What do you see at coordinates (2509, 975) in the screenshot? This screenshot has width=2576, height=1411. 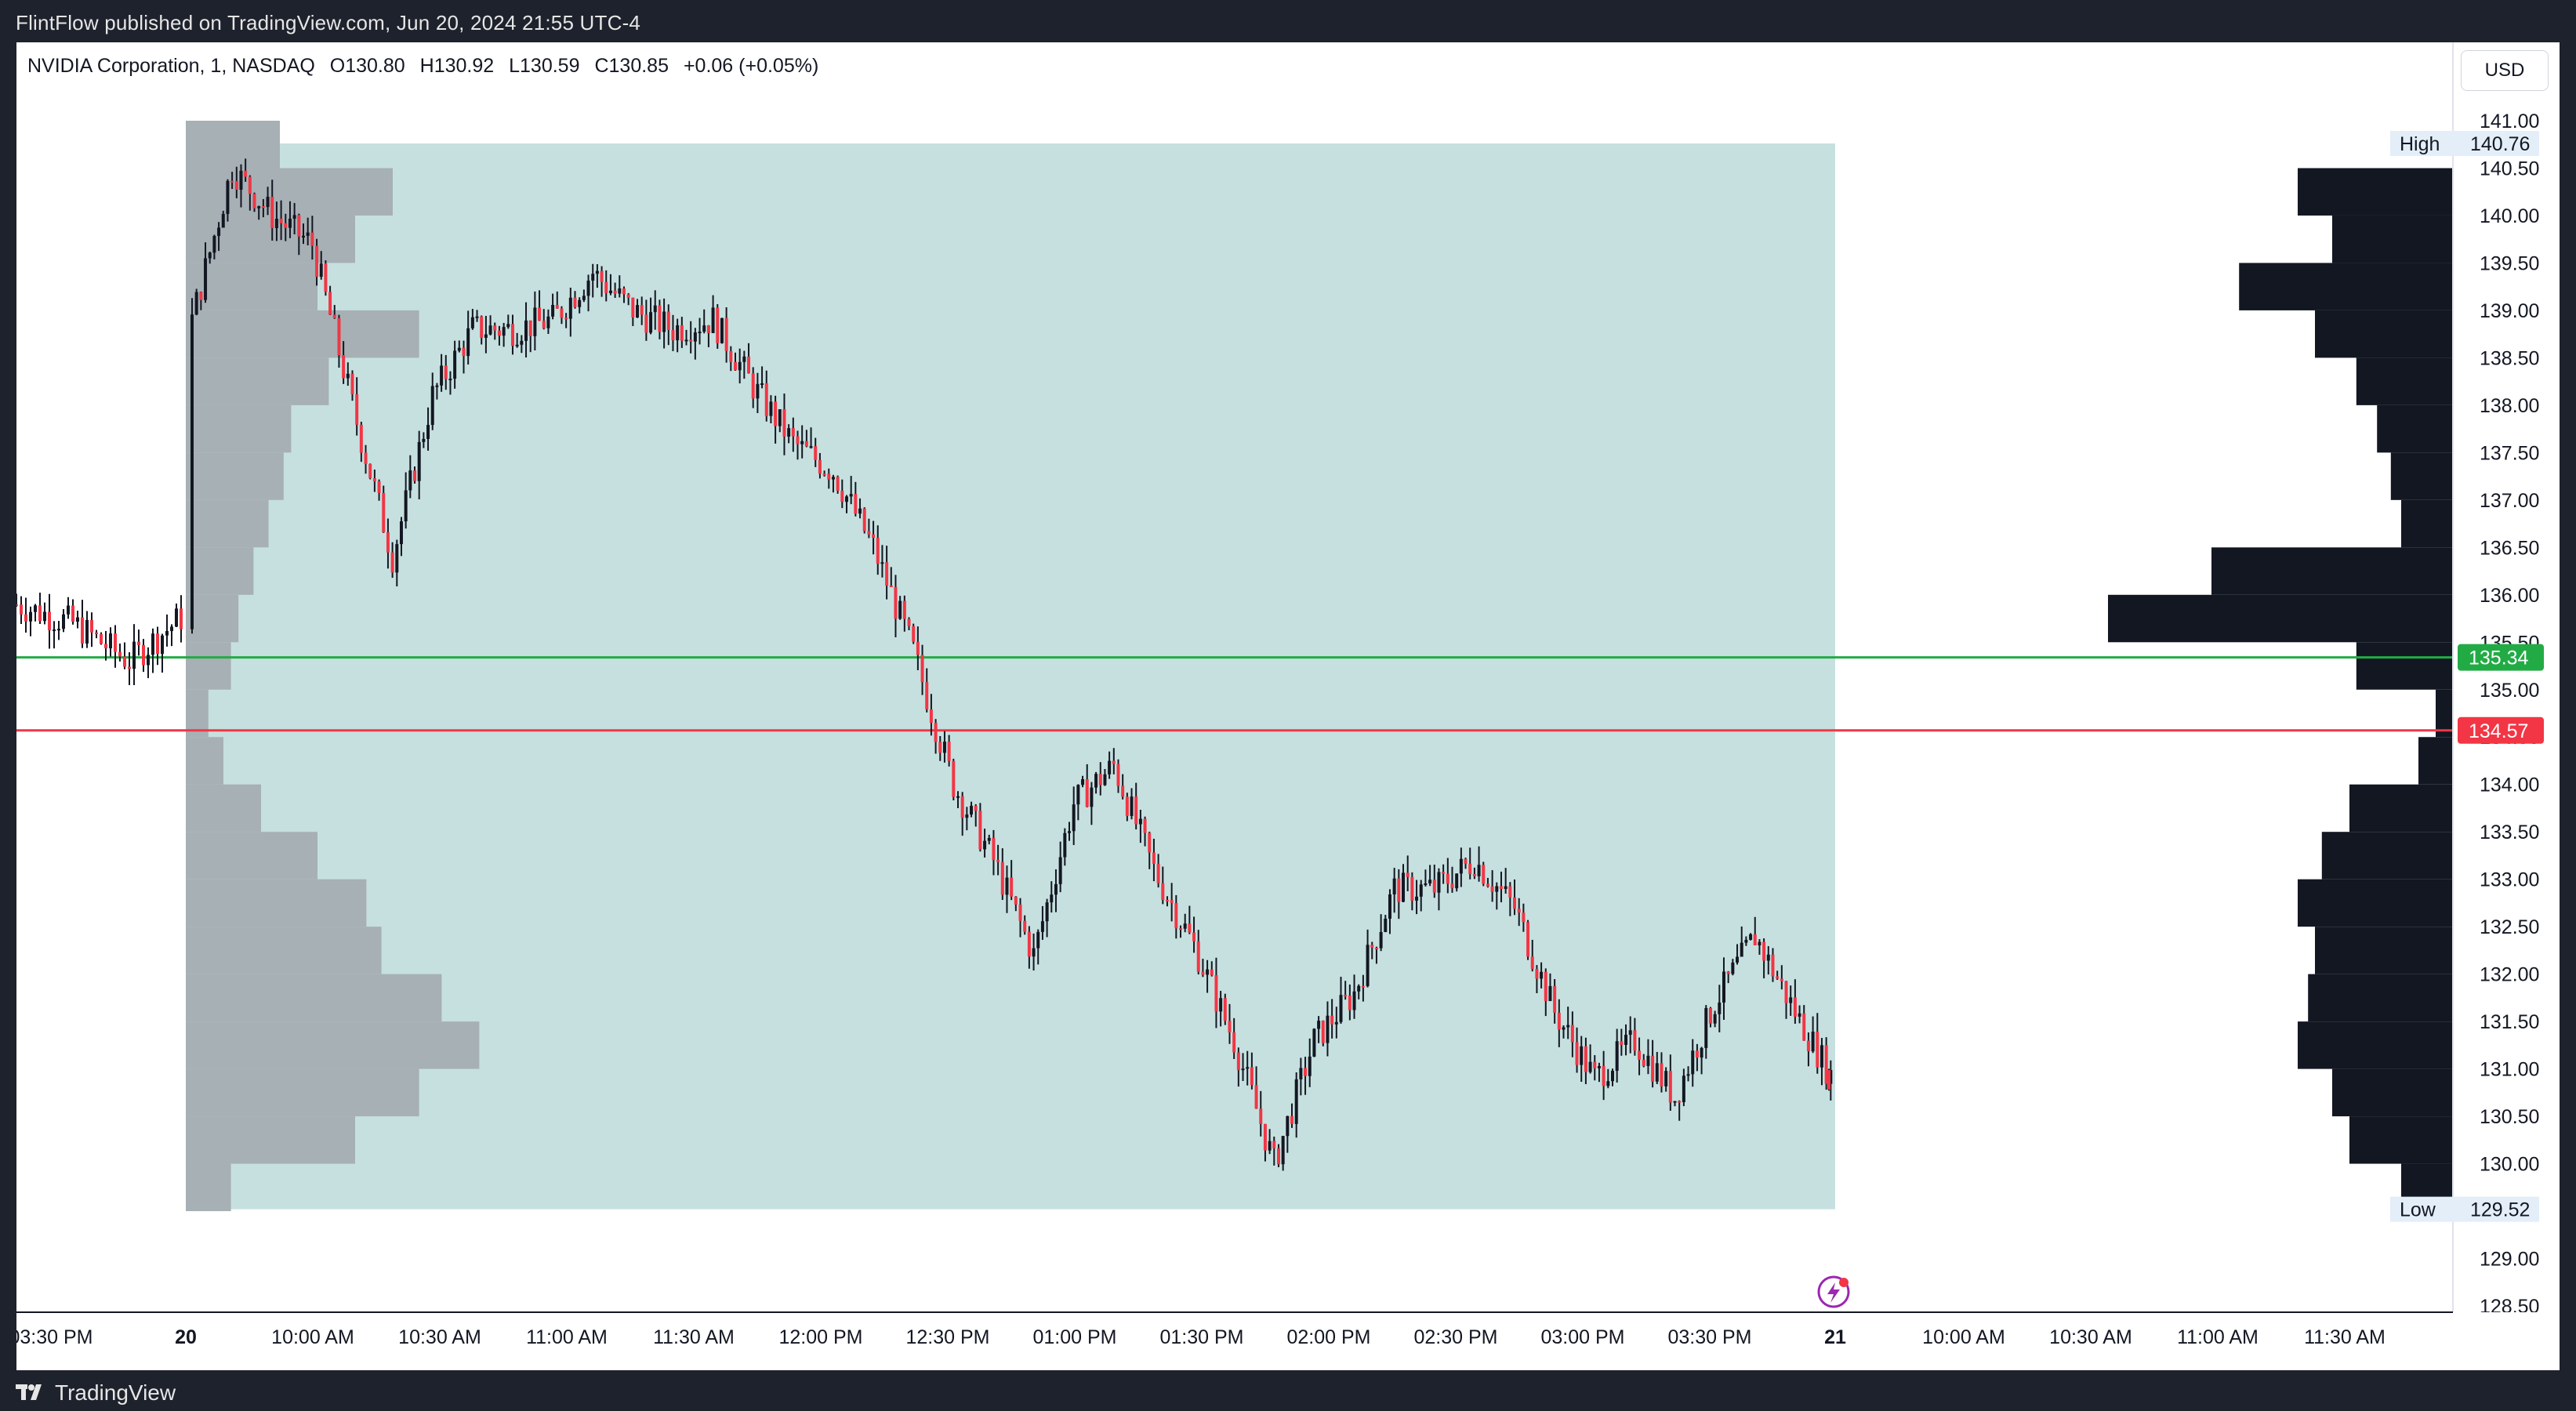 I see `price-tick-label: 132.00` at bounding box center [2509, 975].